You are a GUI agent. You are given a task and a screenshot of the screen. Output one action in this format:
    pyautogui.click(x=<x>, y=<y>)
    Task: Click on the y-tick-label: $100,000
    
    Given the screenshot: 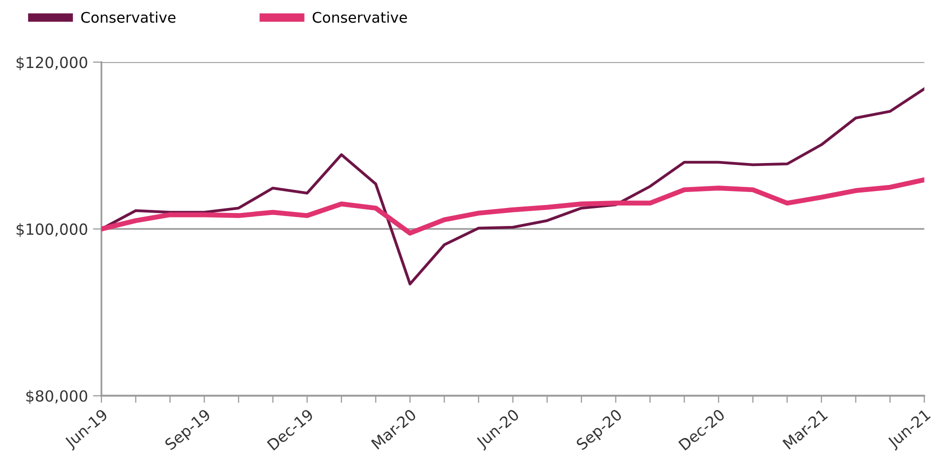 What is the action you would take?
    pyautogui.click(x=52, y=230)
    